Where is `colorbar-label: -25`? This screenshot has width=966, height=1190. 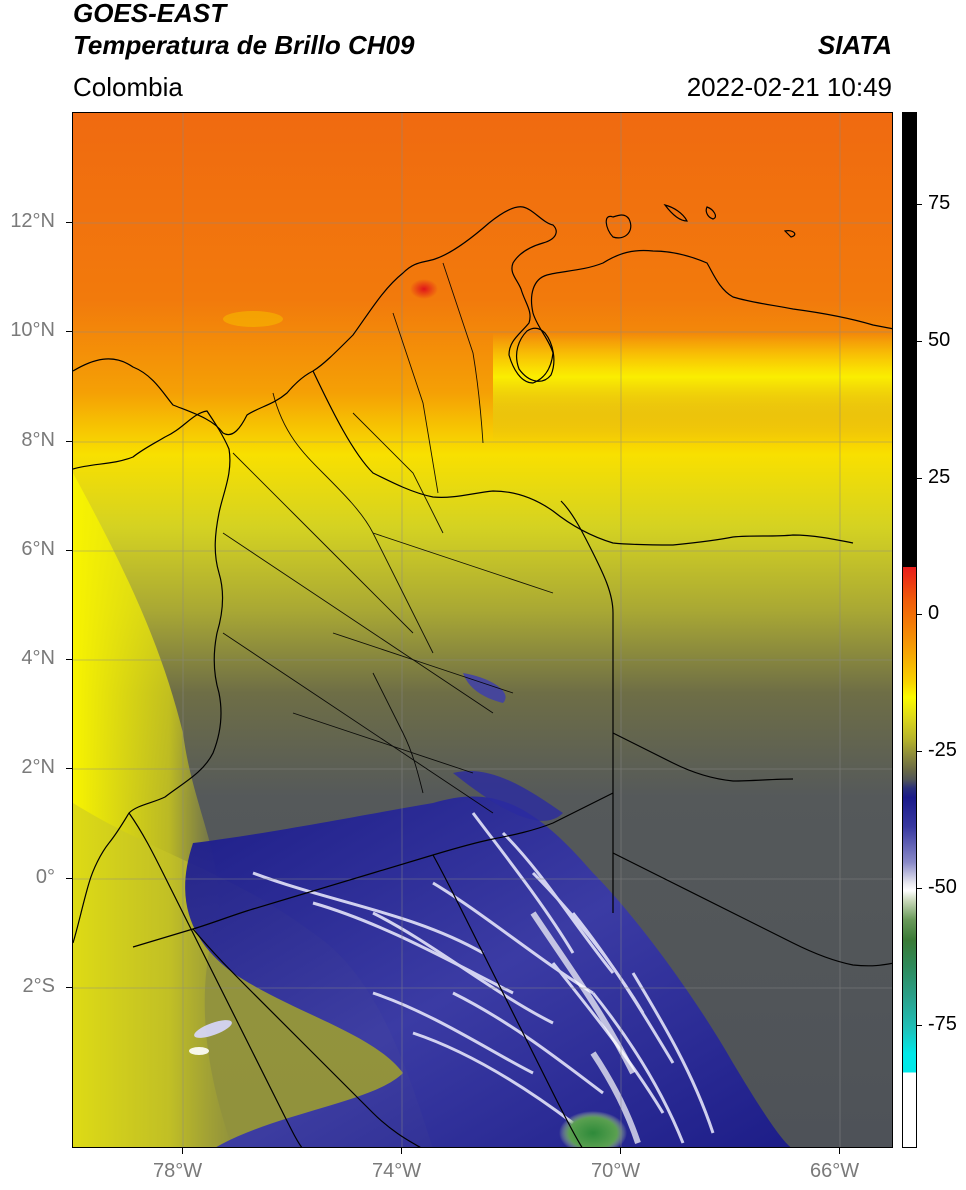
colorbar-label: -25 is located at coordinates (942, 750).